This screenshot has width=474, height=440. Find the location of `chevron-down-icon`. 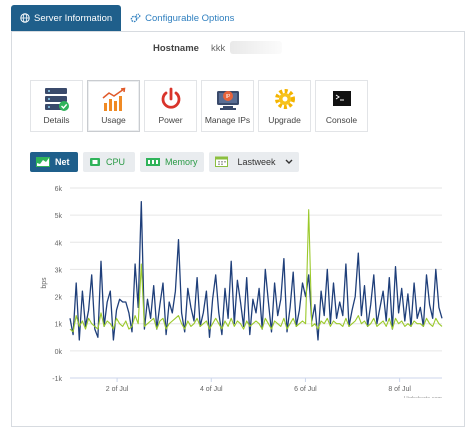

chevron-down-icon is located at coordinates (289, 162).